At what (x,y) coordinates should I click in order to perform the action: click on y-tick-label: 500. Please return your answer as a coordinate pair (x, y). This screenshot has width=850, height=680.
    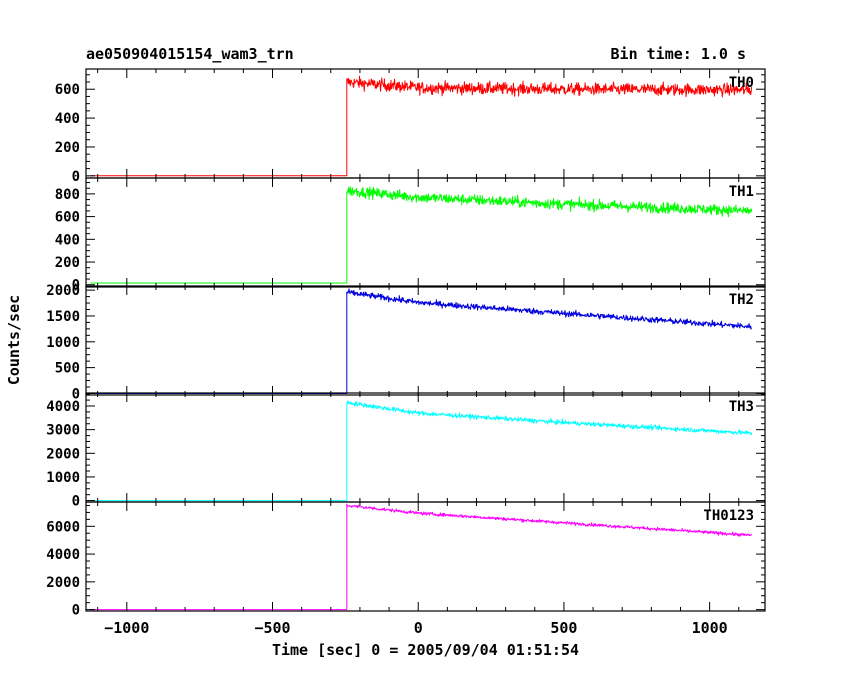
    Looking at the image, I should click on (67, 369).